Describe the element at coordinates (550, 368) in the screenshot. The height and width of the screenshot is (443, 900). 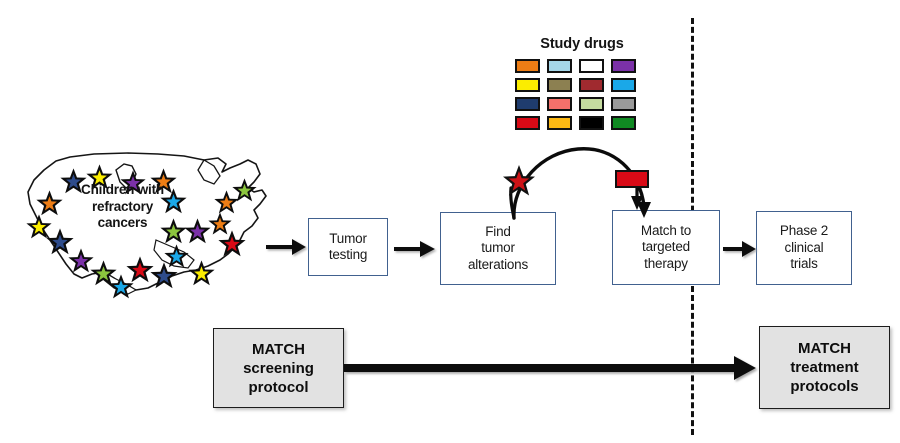
I see `arrow-screening-to-treatment` at that location.